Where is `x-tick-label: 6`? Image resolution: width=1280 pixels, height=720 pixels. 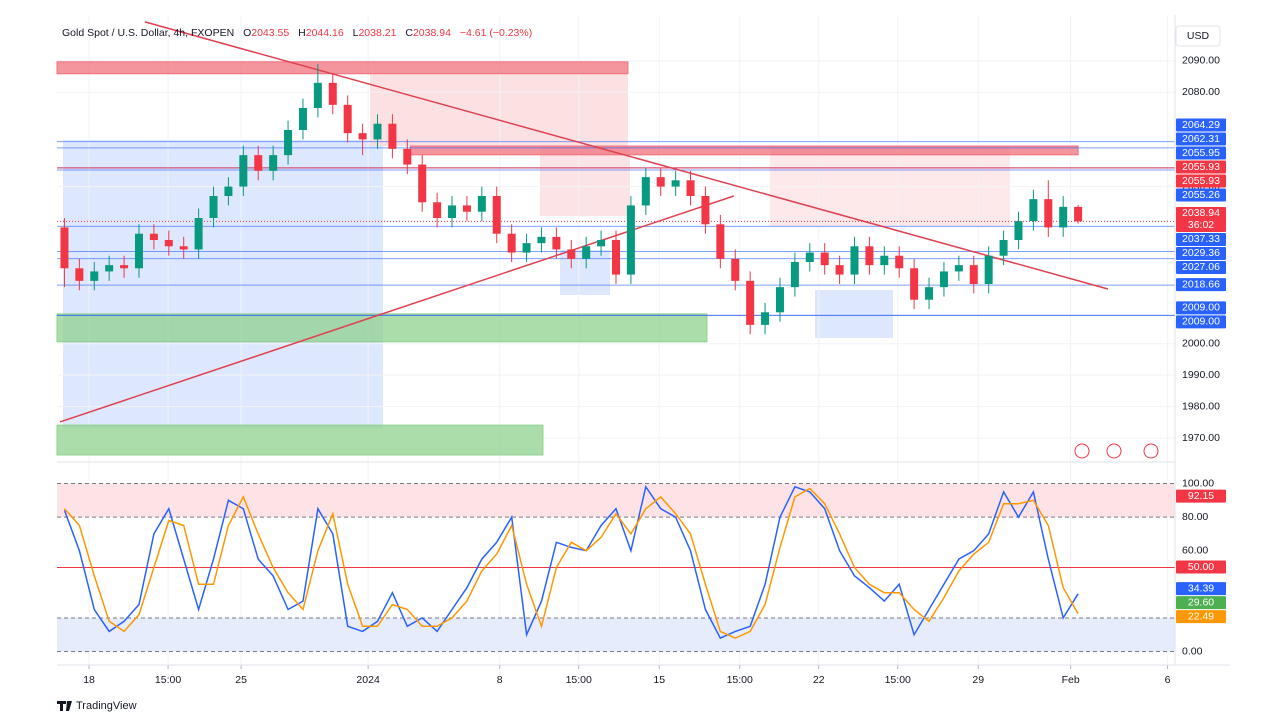
x-tick-label: 6 is located at coordinates (1168, 680).